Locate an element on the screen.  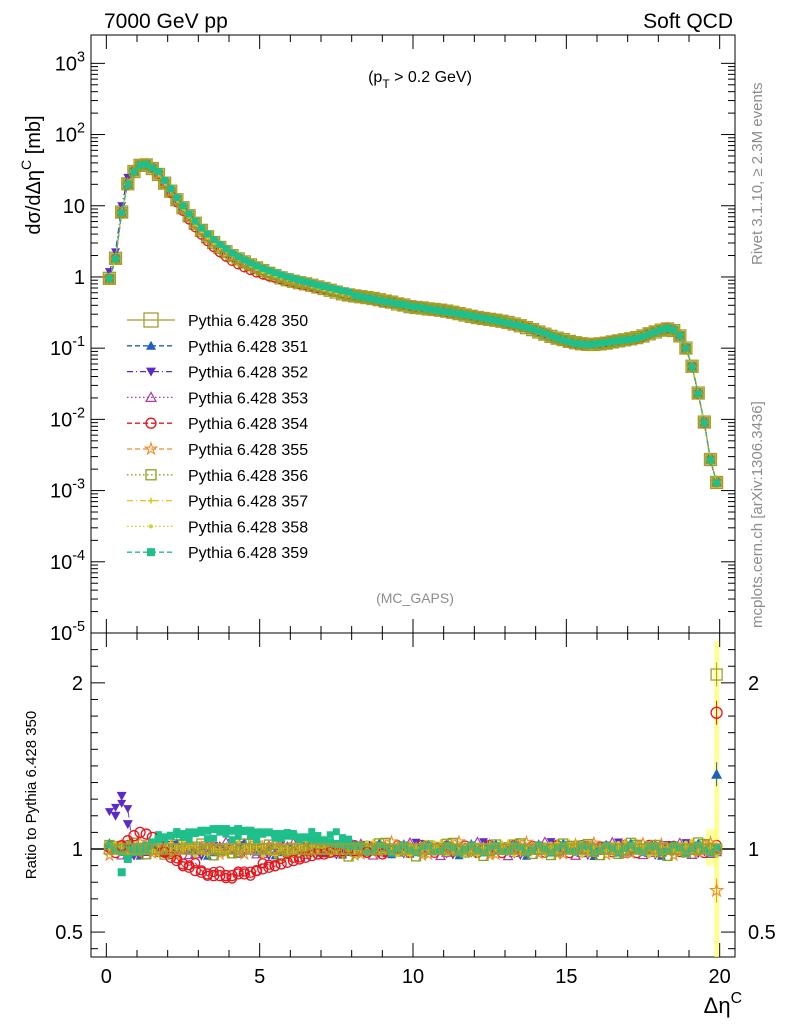
ratio-y-tick-label-right: 0.5 is located at coordinates (762, 933).